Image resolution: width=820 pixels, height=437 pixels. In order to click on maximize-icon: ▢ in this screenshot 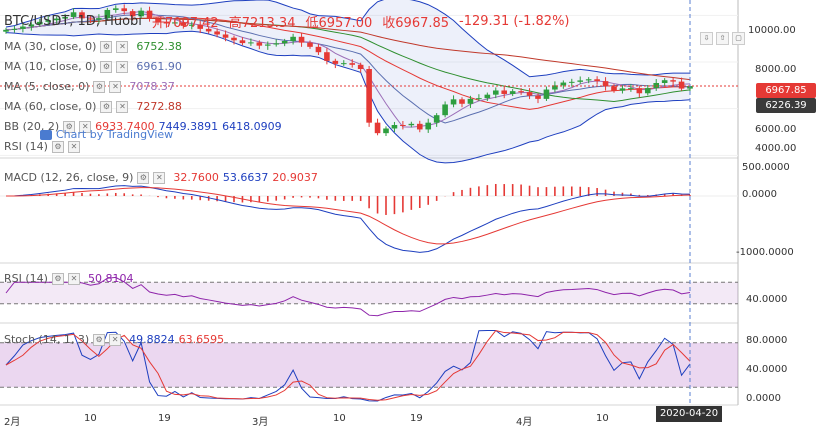, I will do `click(738, 38)`.